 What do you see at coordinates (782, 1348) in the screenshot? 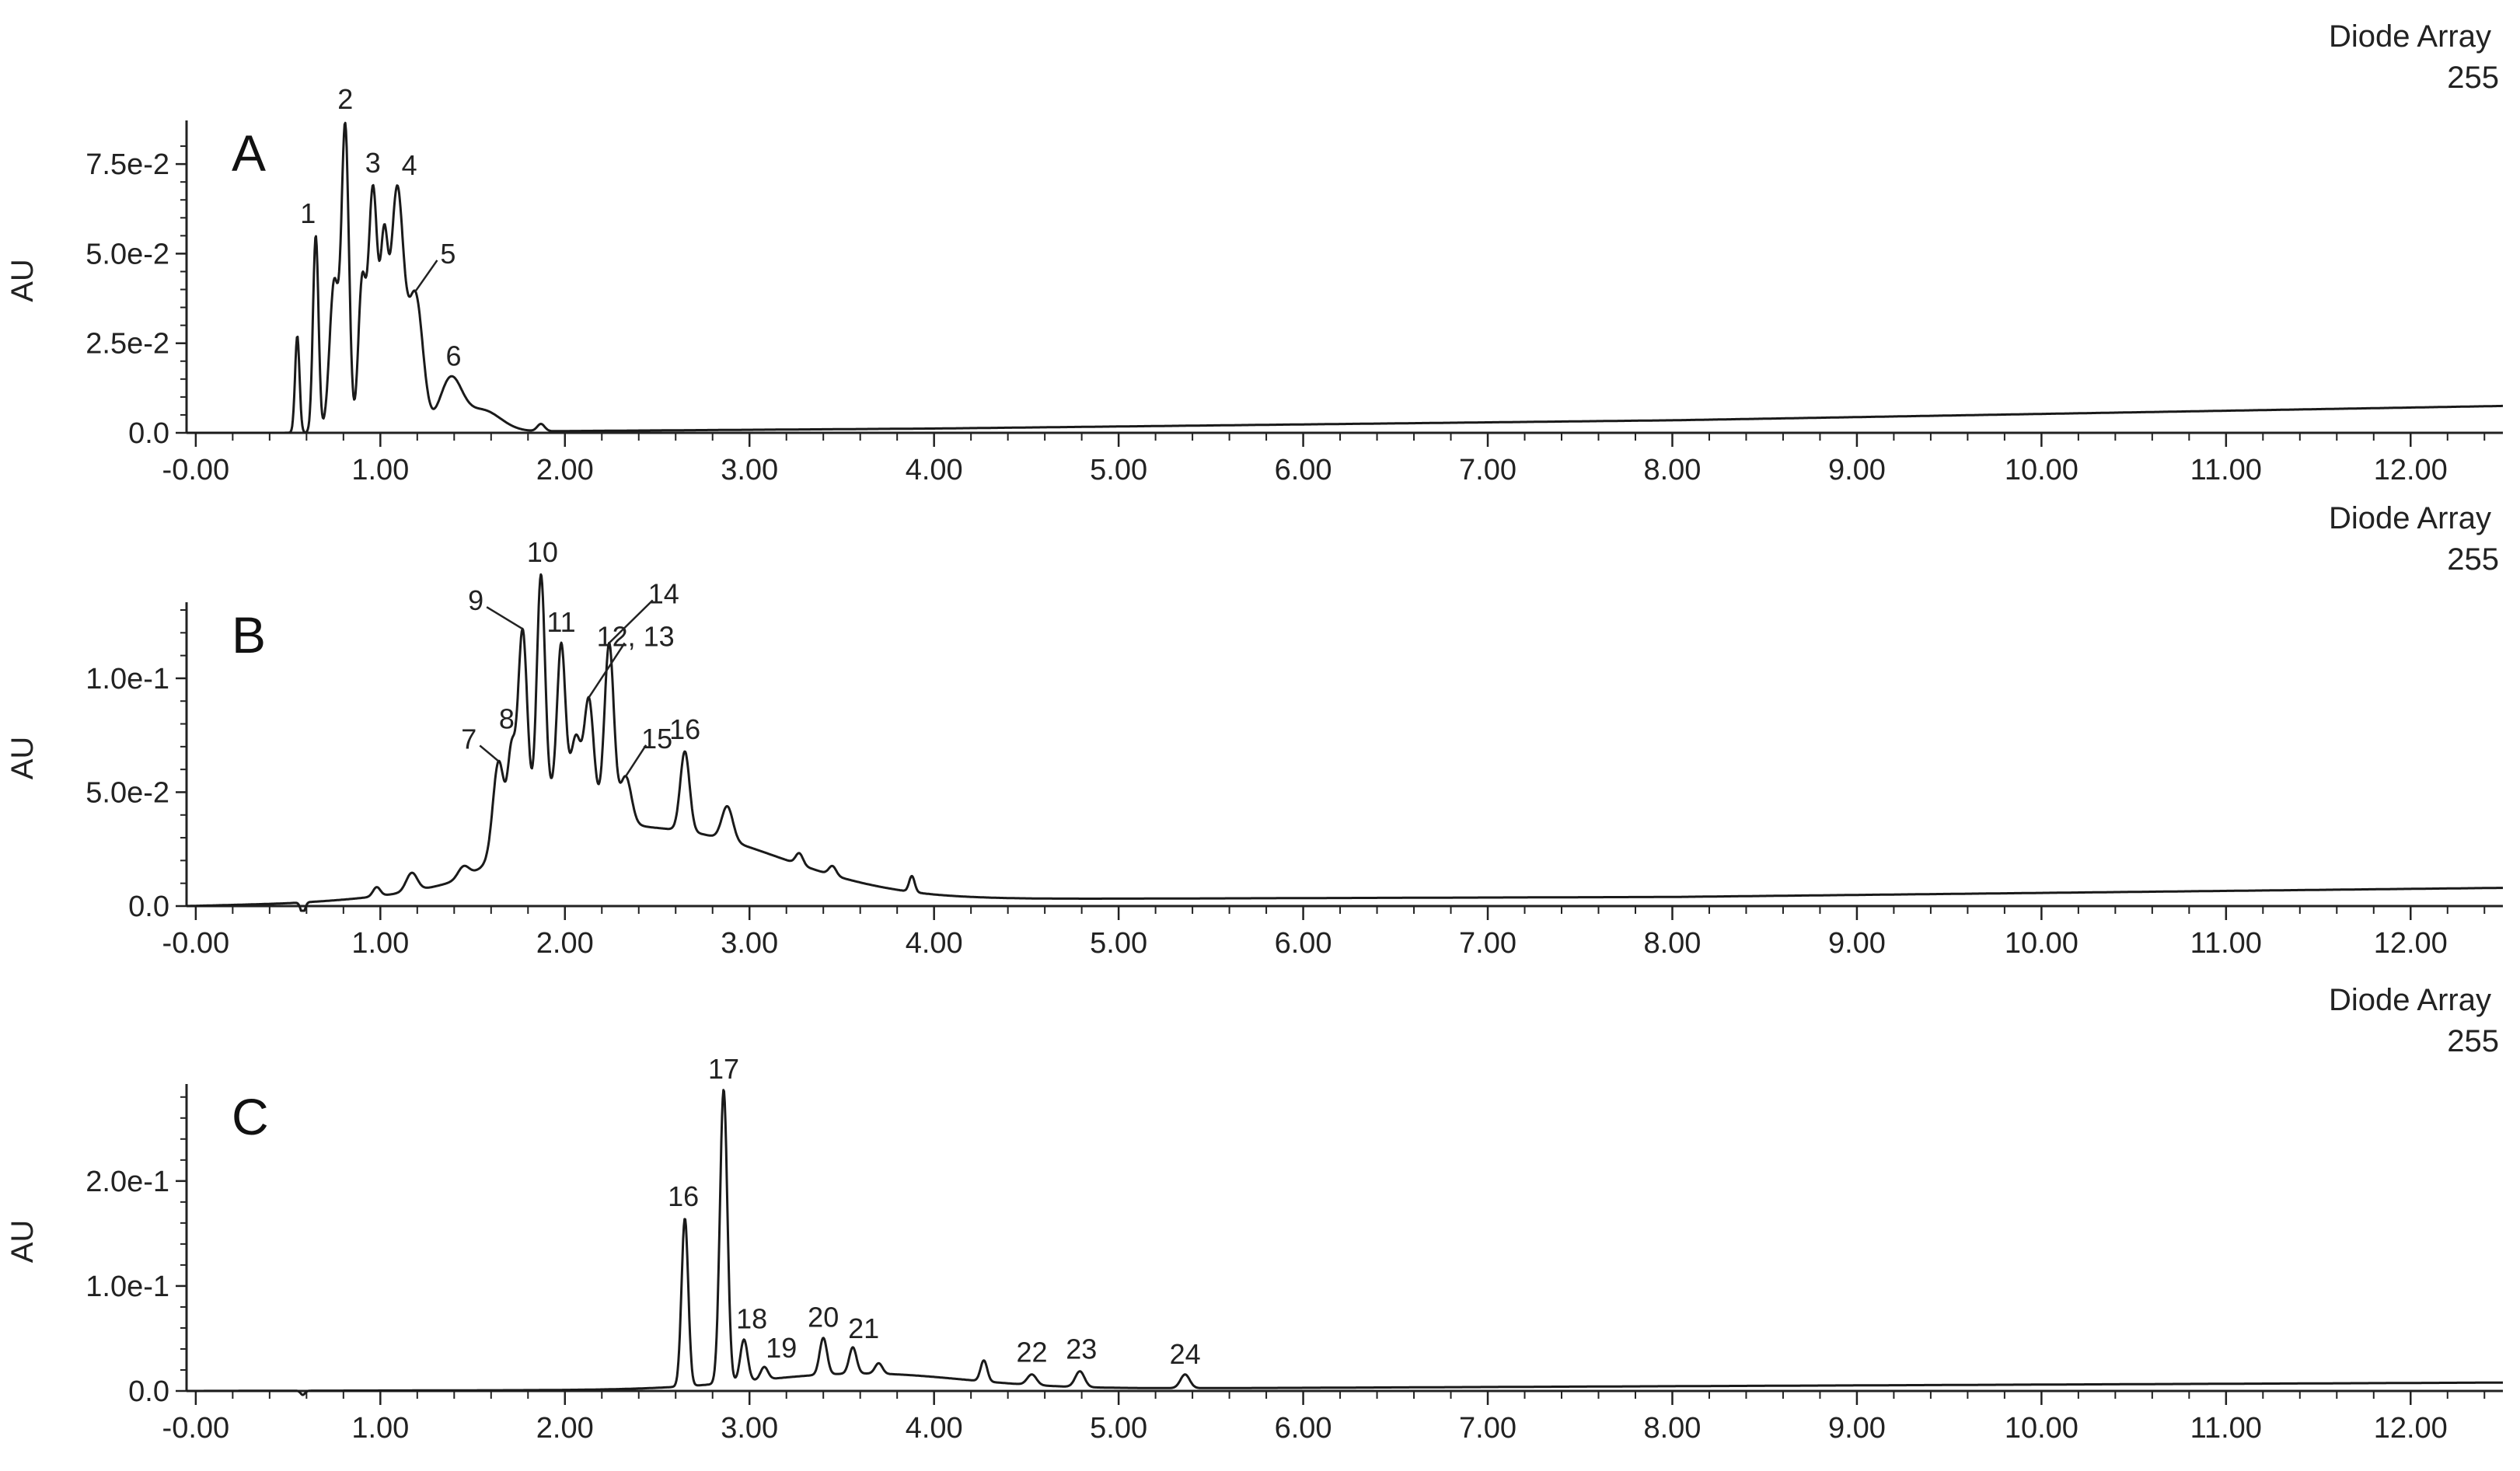
I see `peak-label: 19` at bounding box center [782, 1348].